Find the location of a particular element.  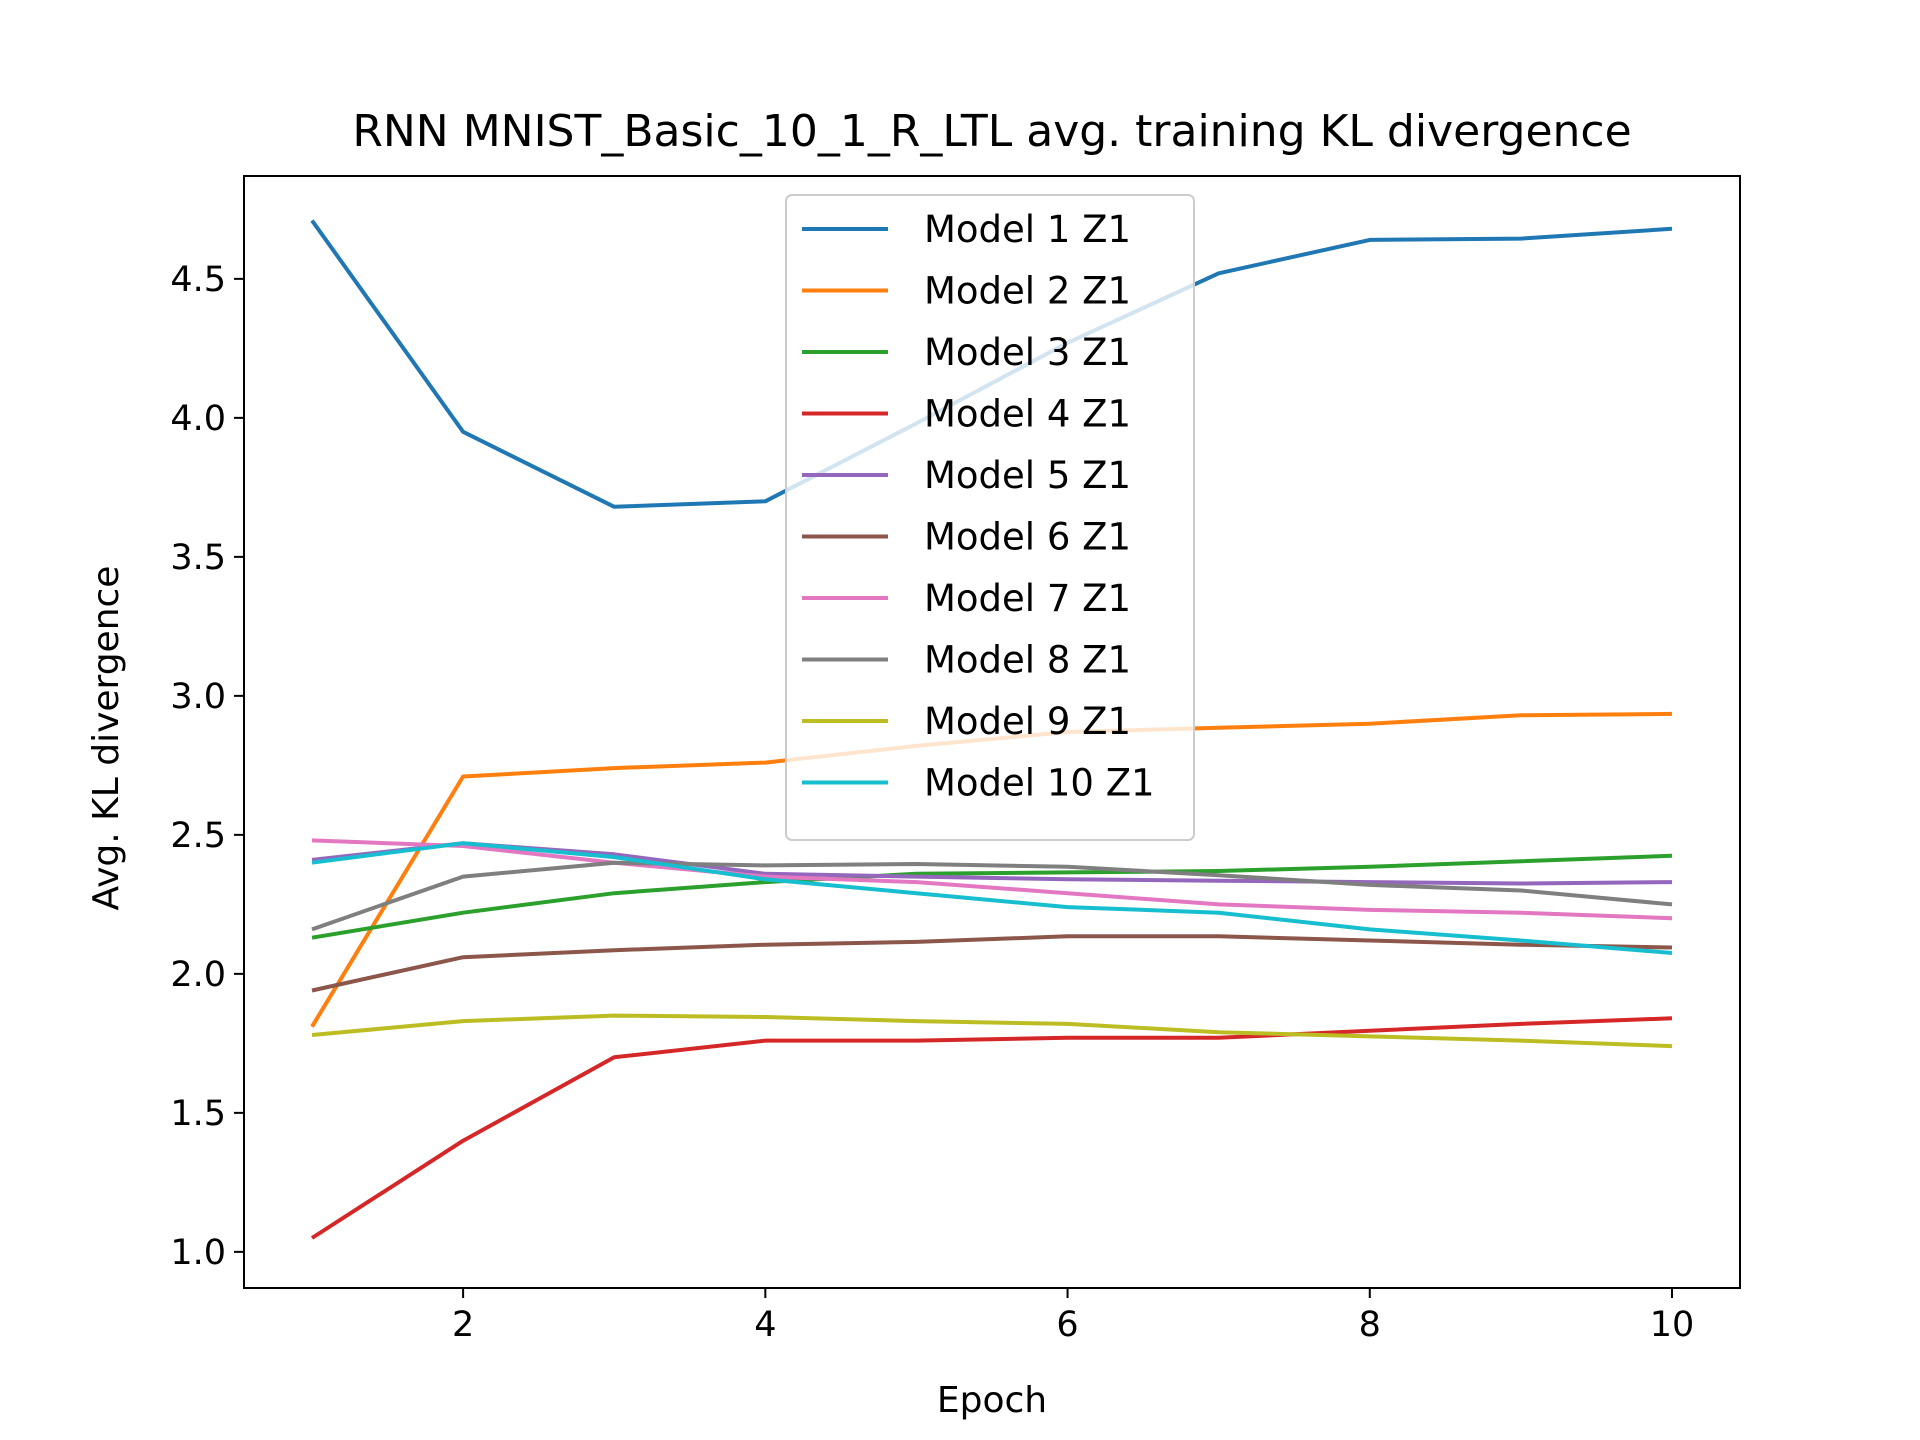

legend-label-model-5: Model 5 Z1 is located at coordinates (1027, 475).